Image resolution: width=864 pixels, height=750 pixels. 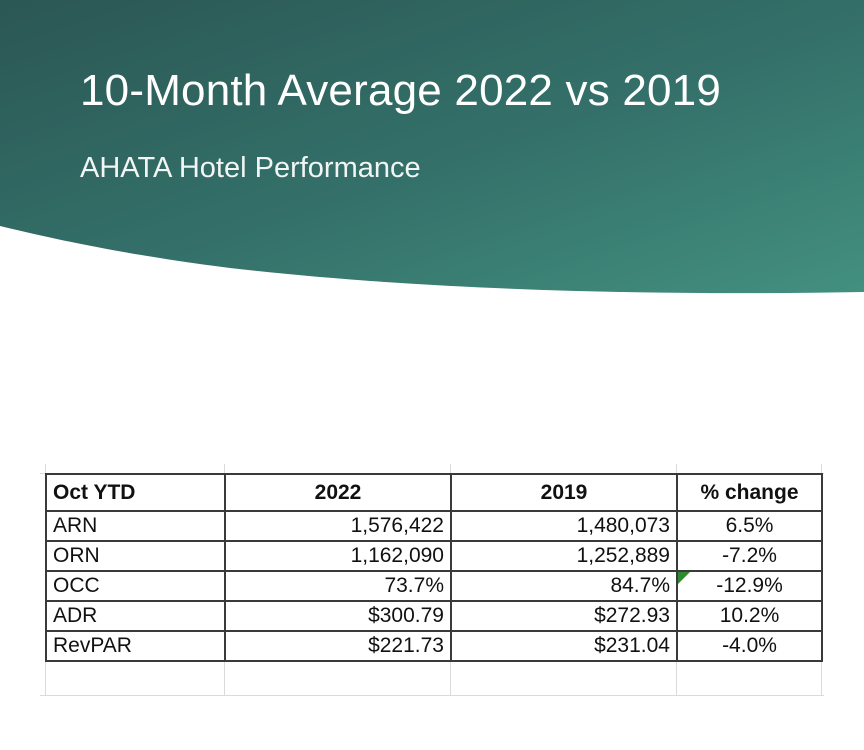 I want to click on value-change: -7.2%, so click(x=749, y=556).